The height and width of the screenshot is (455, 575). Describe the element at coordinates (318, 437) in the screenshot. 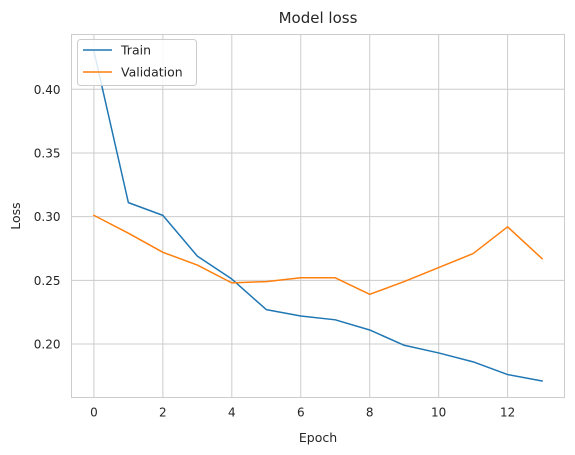

I see `x-axis-label: Epoch` at that location.